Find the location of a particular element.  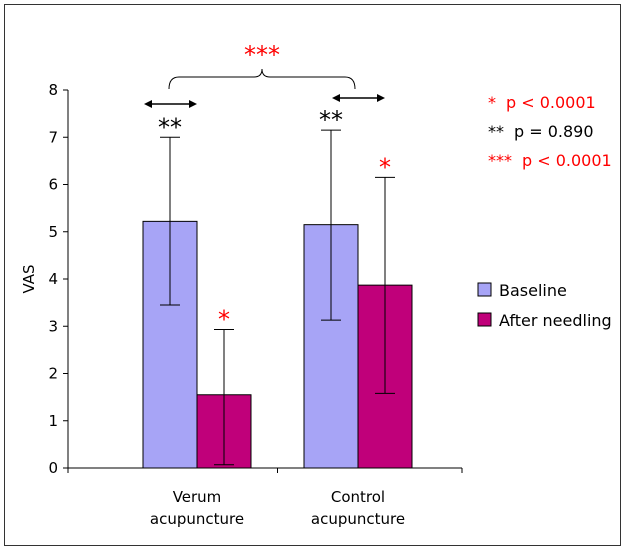

y-axis-title: VAS is located at coordinates (29, 278).